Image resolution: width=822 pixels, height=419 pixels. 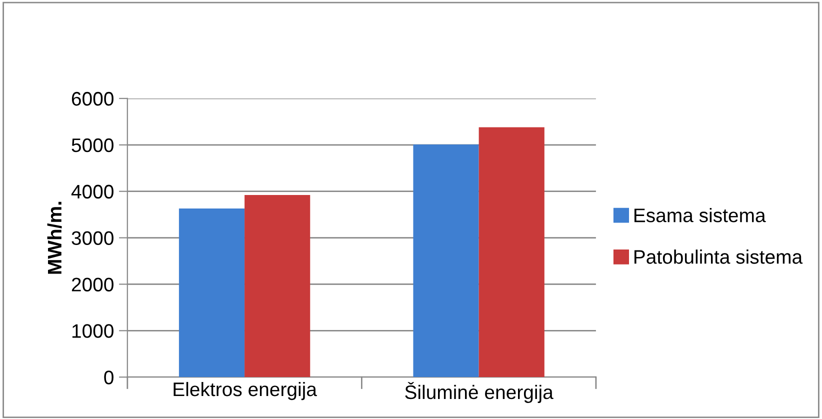 I want to click on legend-label: Esama sistema, so click(x=700, y=215).